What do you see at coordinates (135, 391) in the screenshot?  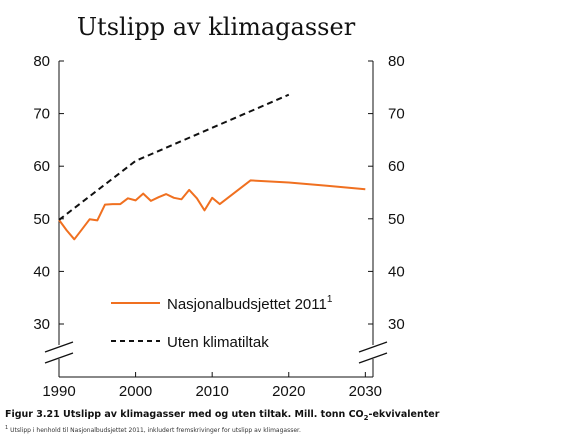 I see `x-tick-label: 2000` at bounding box center [135, 391].